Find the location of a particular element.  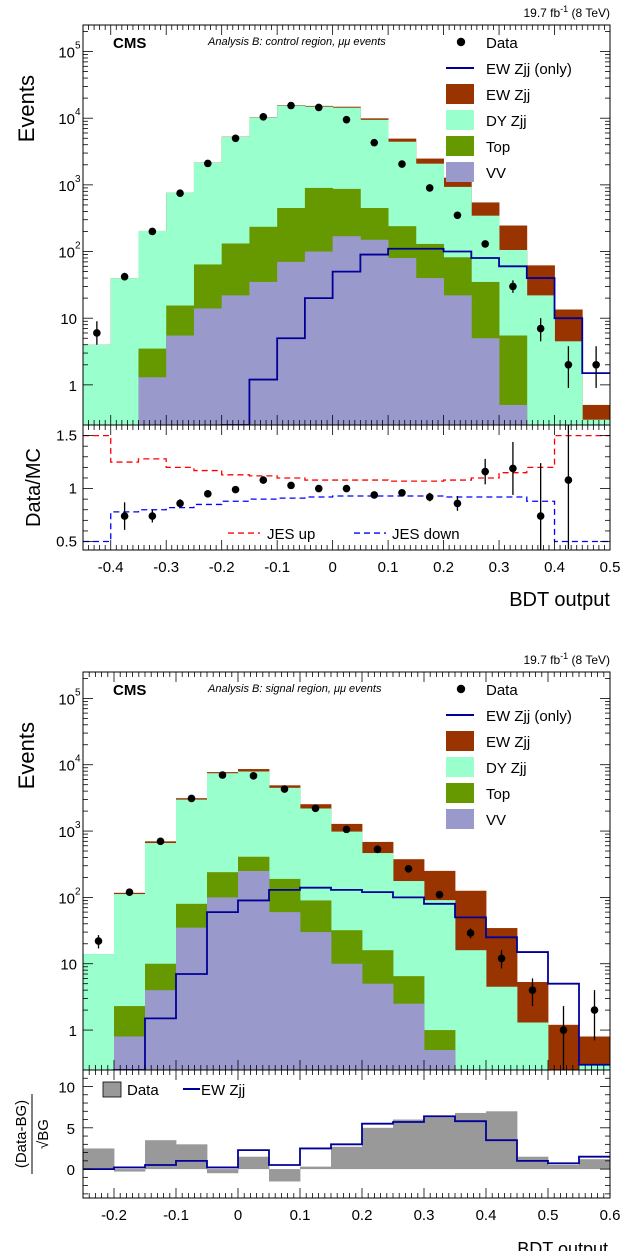

x-tick-label: 0.4 is located at coordinates (554, 567).